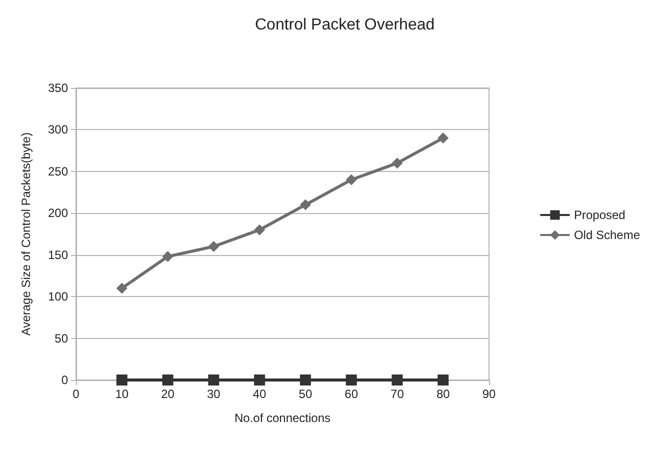 Image resolution: width=647 pixels, height=450 pixels. What do you see at coordinates (61, 338) in the screenshot?
I see `y-tick-label: 50` at bounding box center [61, 338].